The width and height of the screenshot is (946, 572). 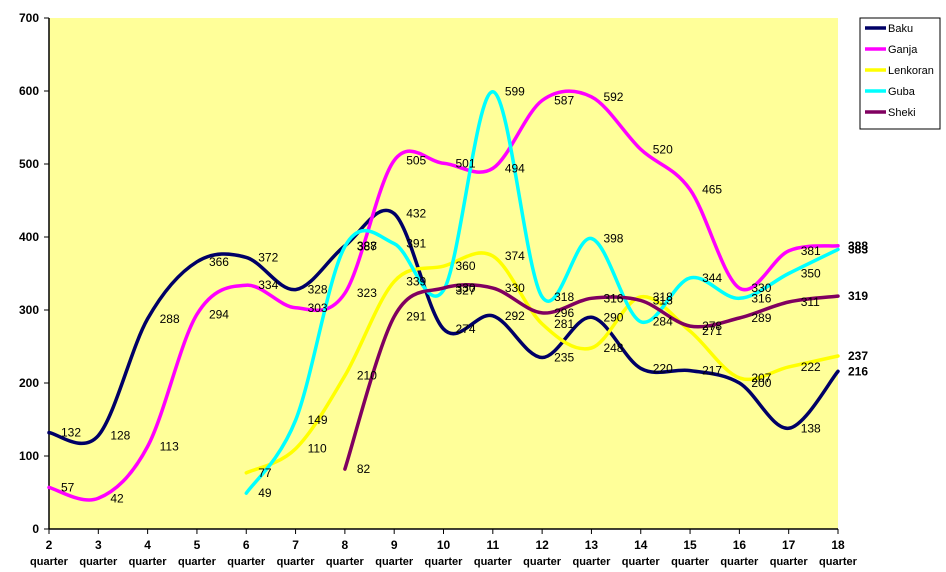 I want to click on data-label-guba: 398, so click(x=613, y=238).